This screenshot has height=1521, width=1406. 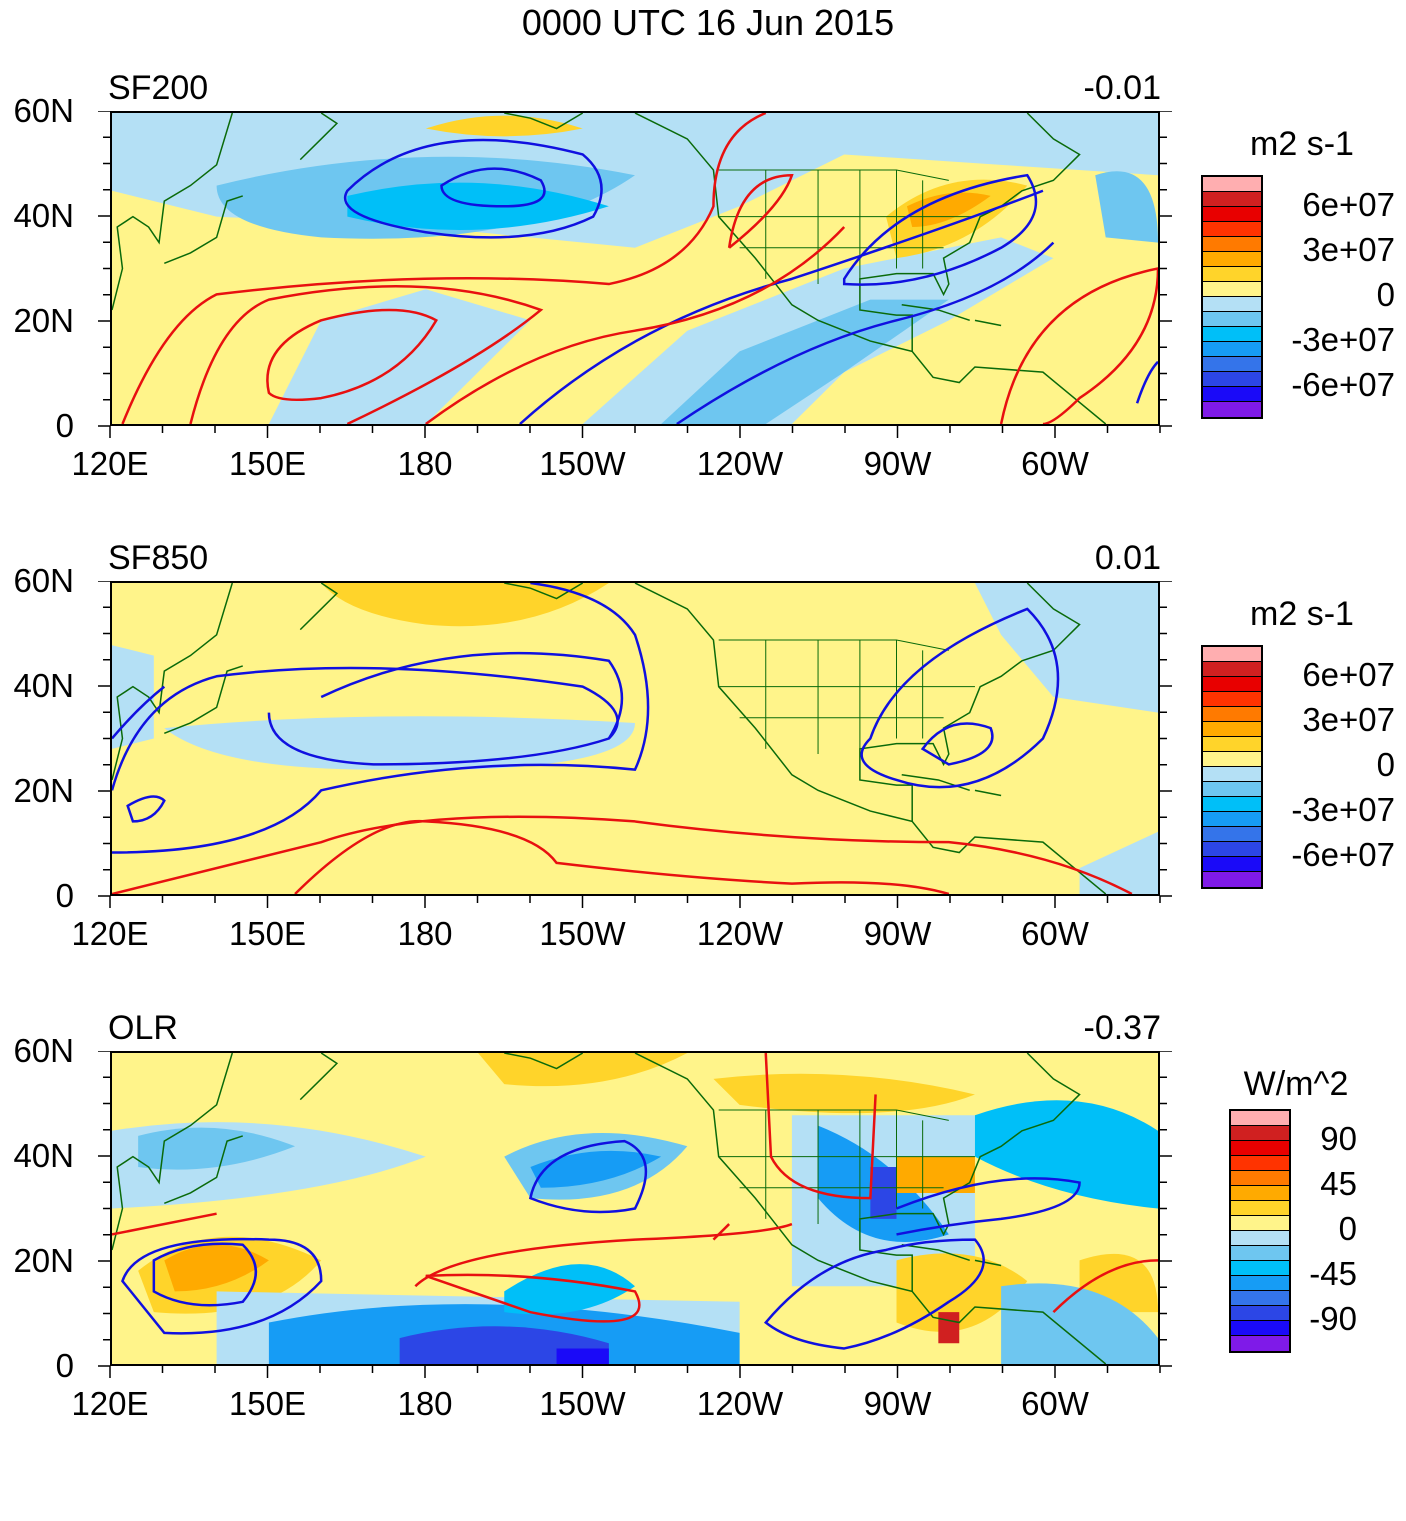 I want to click on figure-title: 0000 UTC 16 Jun 2015, so click(x=708, y=22).